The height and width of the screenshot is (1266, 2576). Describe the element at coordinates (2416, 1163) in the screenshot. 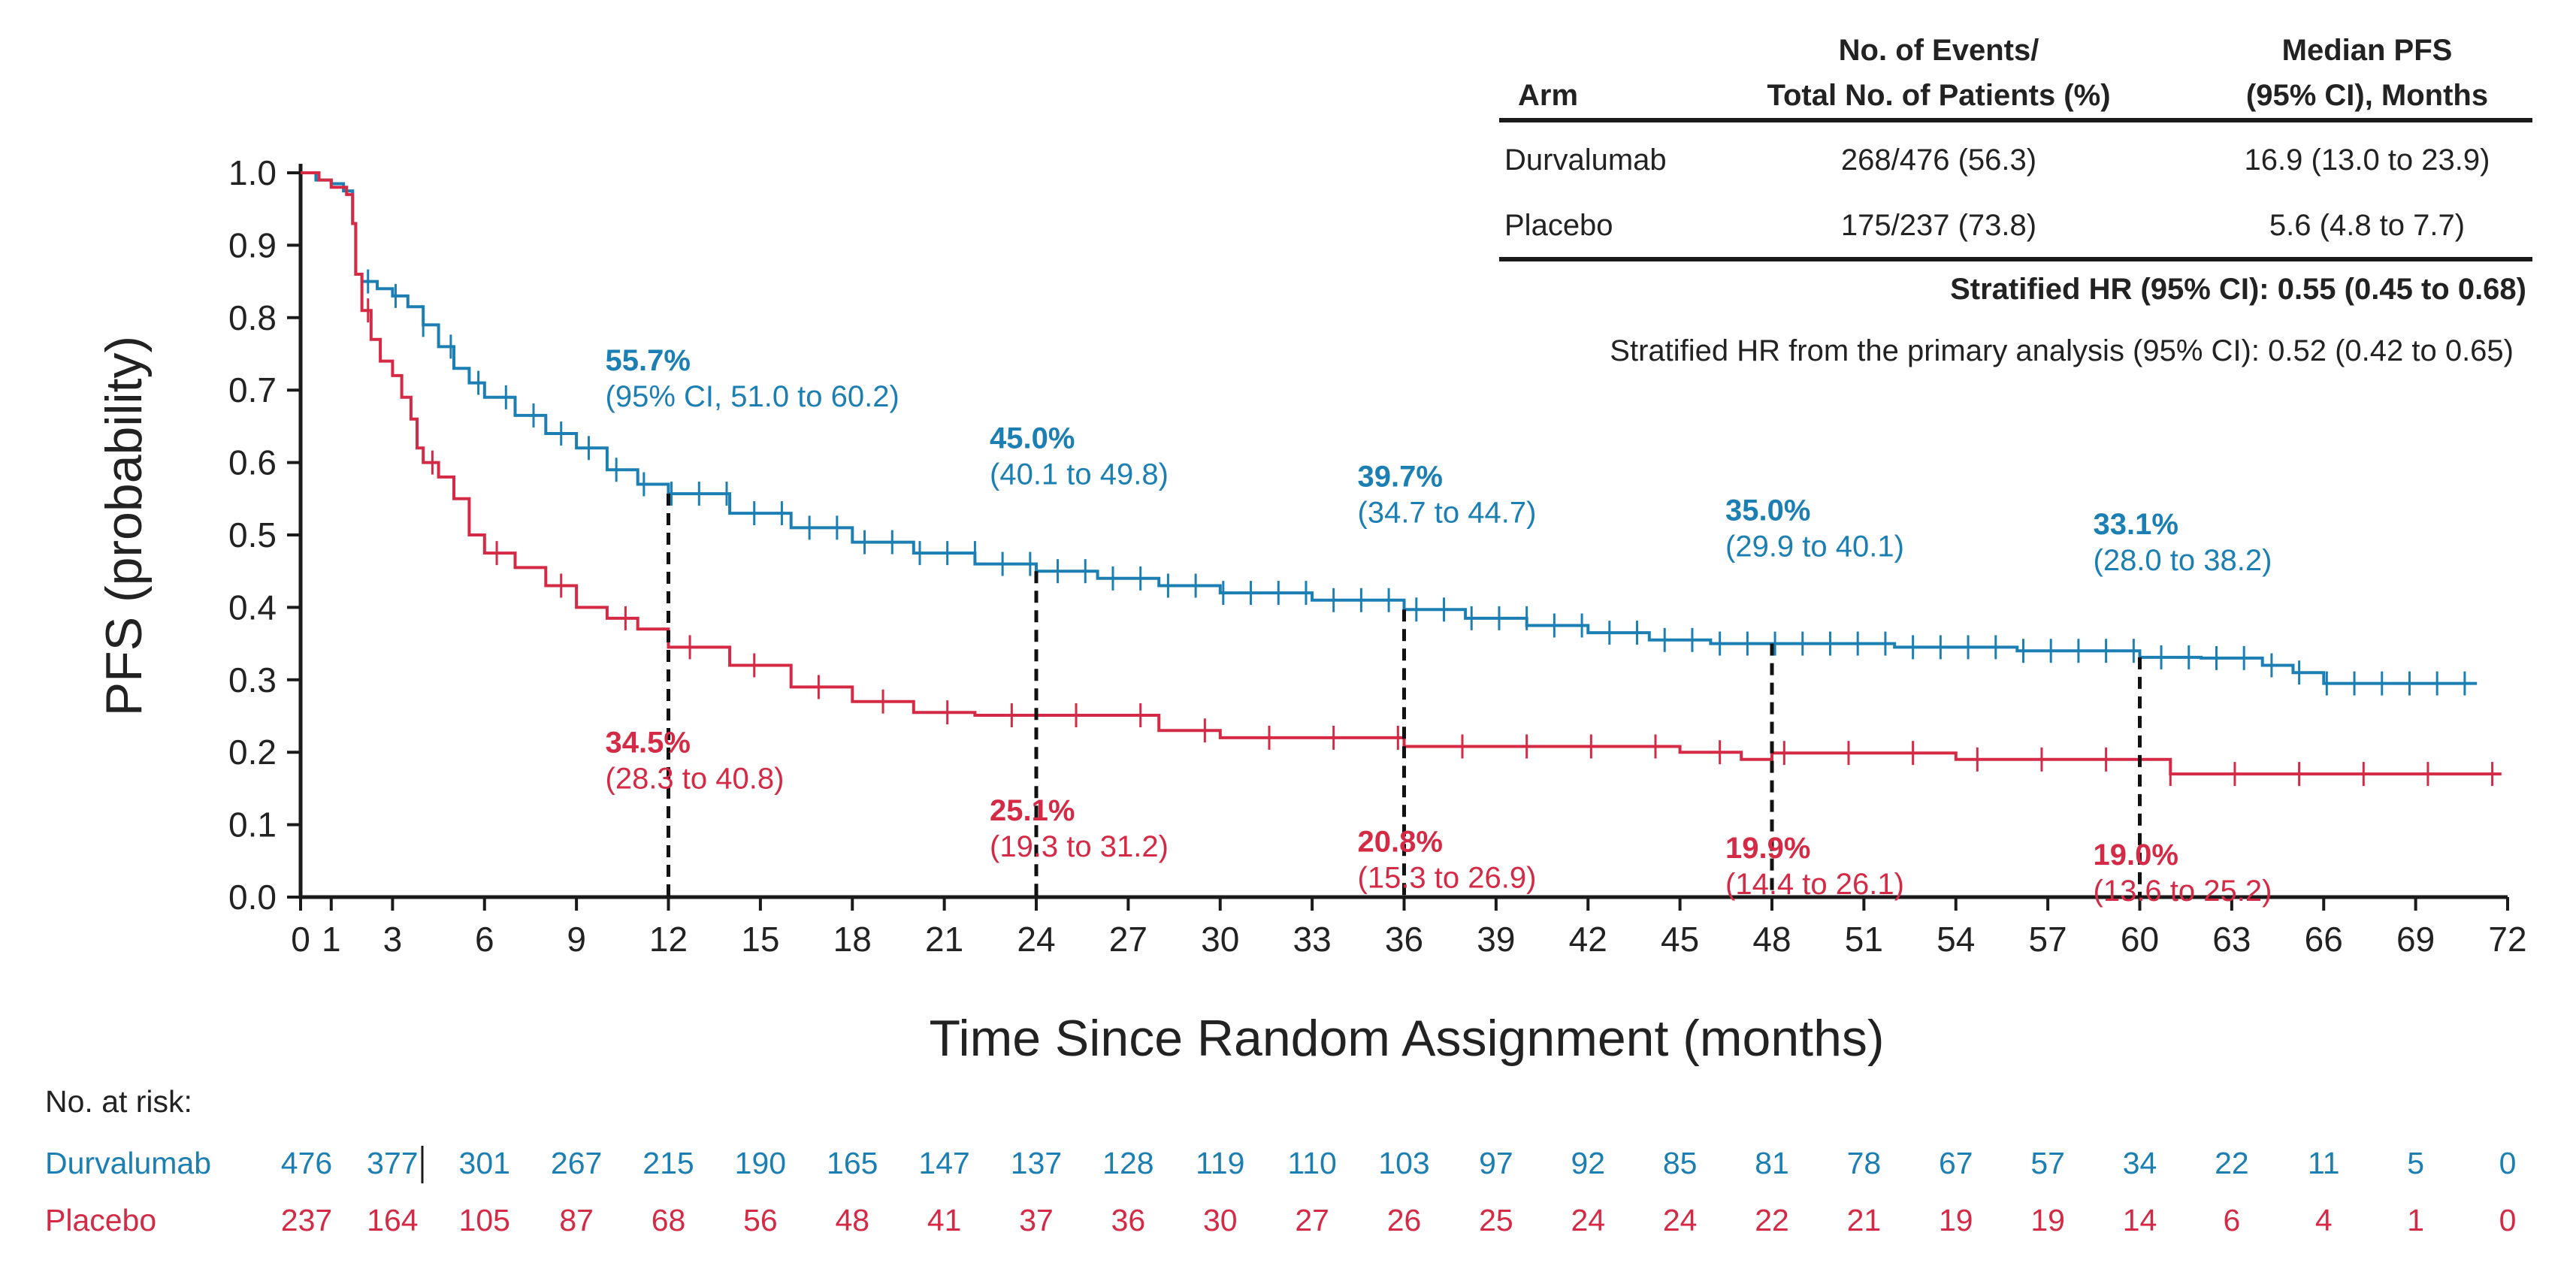

I see `at-risk-value: 5` at that location.